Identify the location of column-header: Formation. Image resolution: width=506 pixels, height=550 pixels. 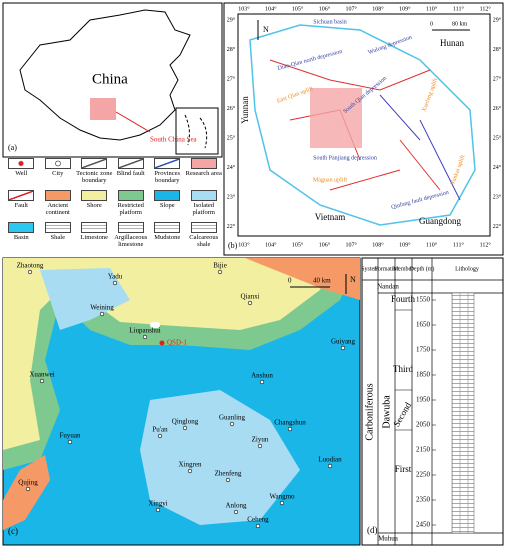
(387, 269).